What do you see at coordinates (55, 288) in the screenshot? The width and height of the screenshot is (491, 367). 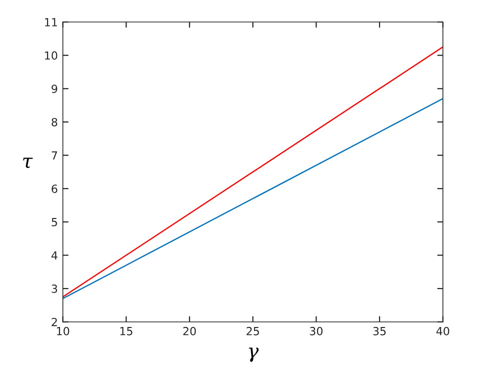 I see `y-tick-label: 3` at bounding box center [55, 288].